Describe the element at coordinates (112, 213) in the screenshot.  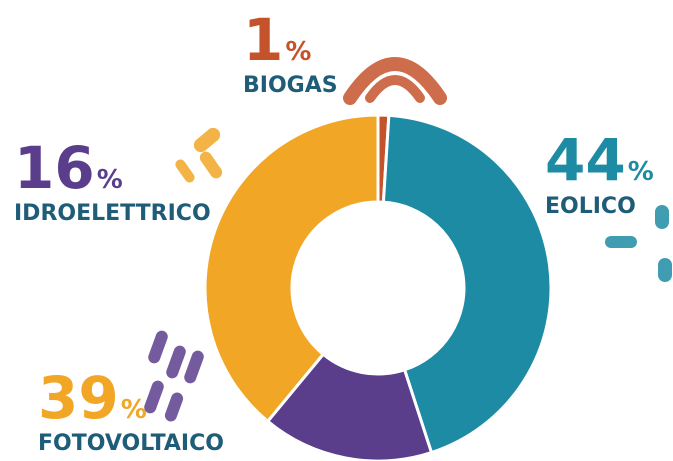
I see `category-label: IDROELETTRICO` at that location.